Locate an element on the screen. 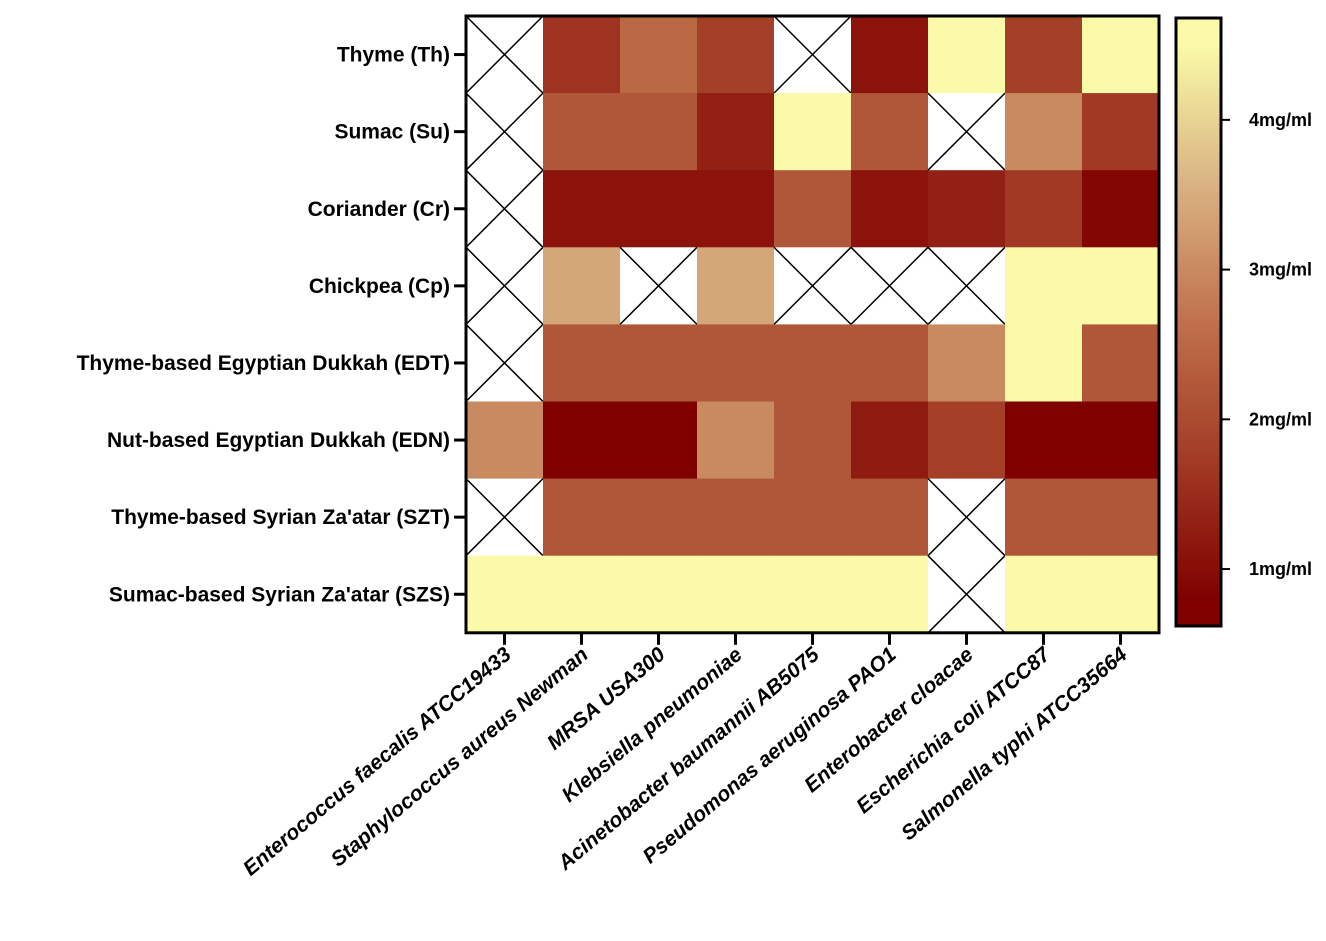 Image resolution: width=1326 pixels, height=941 pixels. colorbar-tick-label: 2mg/ml is located at coordinates (1280, 419).